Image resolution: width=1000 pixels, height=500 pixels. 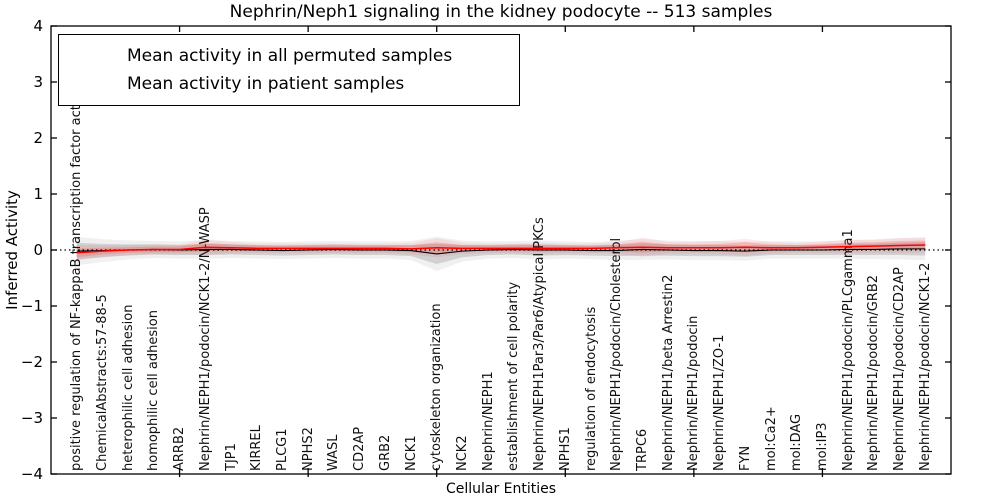 What do you see at coordinates (31, 474) in the screenshot?
I see `y-tick-label: −4` at bounding box center [31, 474].